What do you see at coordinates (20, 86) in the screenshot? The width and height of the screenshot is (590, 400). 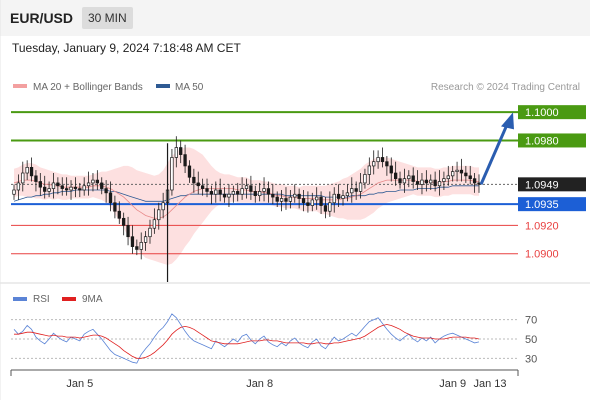 I see `legend-ma20-swatch` at bounding box center [20, 86].